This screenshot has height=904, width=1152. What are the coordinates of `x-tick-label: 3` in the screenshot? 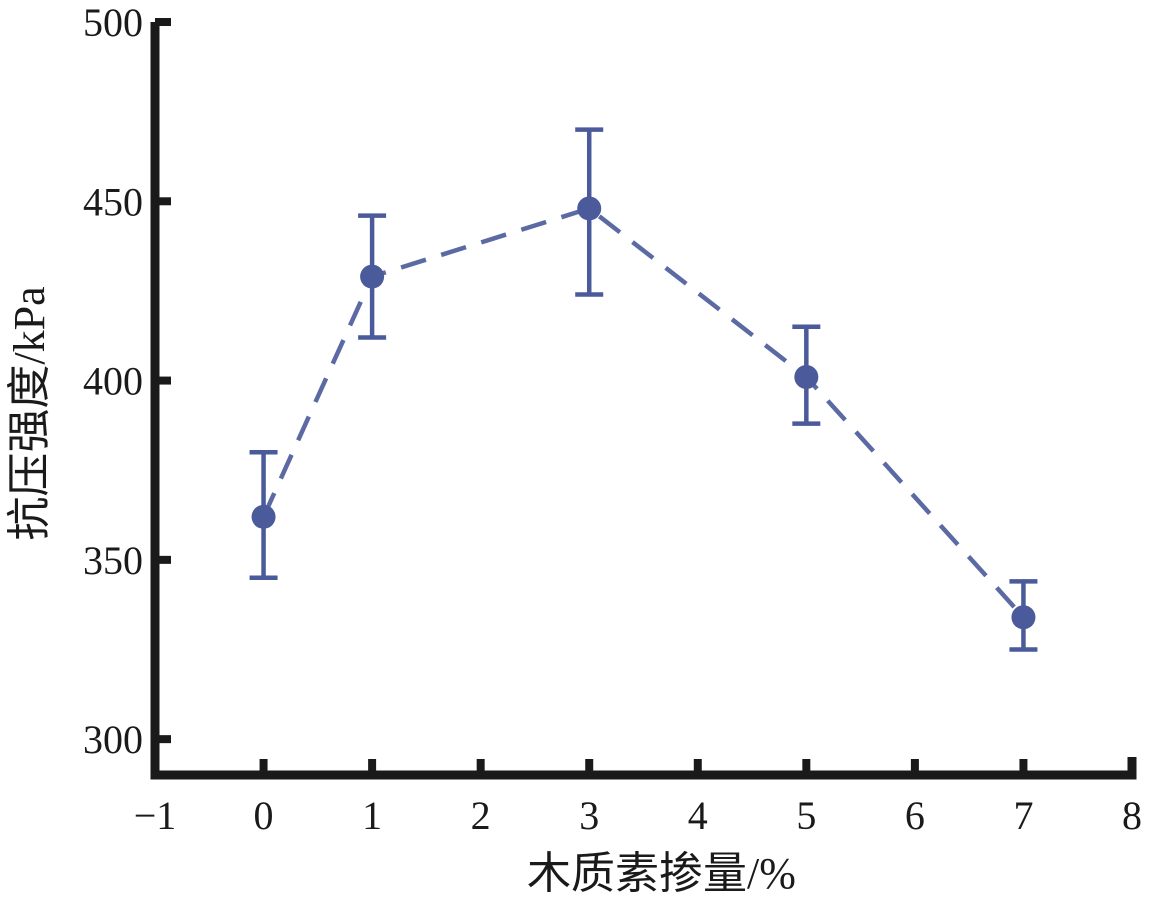 It's located at (589, 815).